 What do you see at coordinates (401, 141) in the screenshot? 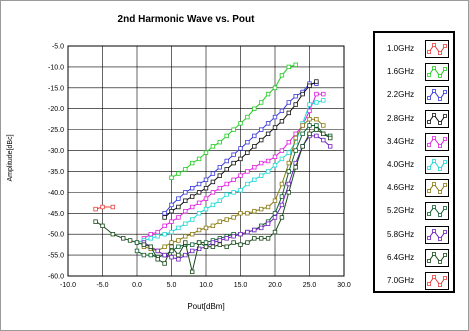
I see `legend-label: 3.4GHz` at bounding box center [401, 141].